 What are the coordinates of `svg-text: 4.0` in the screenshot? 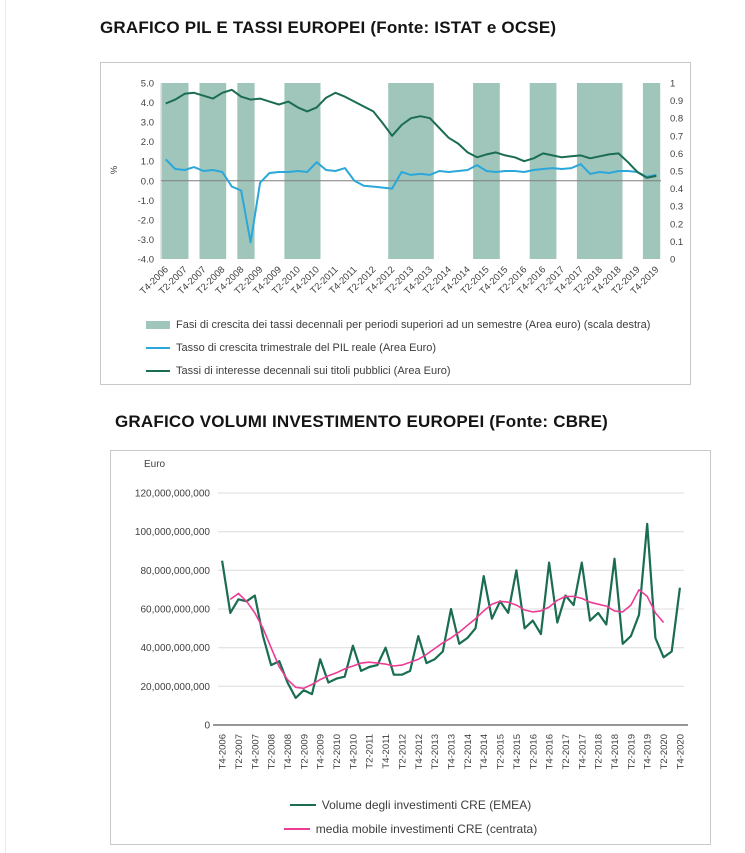 It's located at (147, 103).